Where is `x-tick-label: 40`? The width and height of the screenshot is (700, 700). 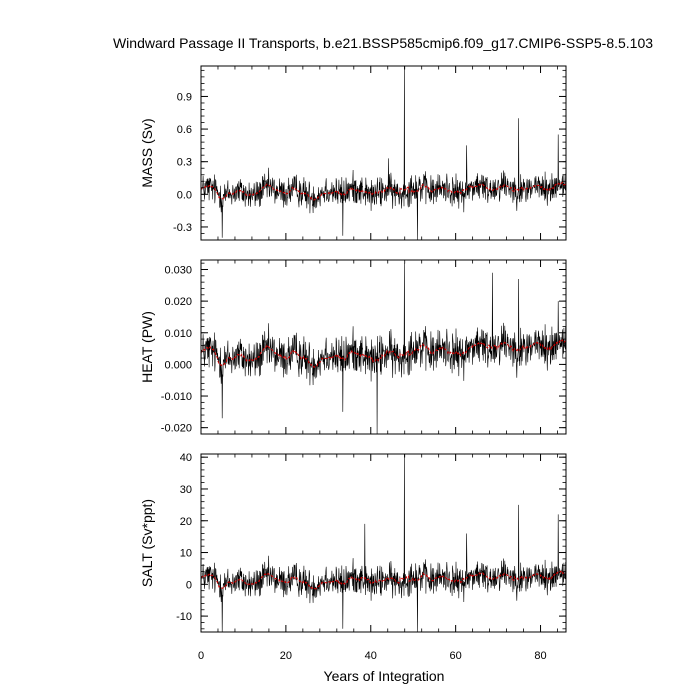 x-tick-label: 40 is located at coordinates (371, 656).